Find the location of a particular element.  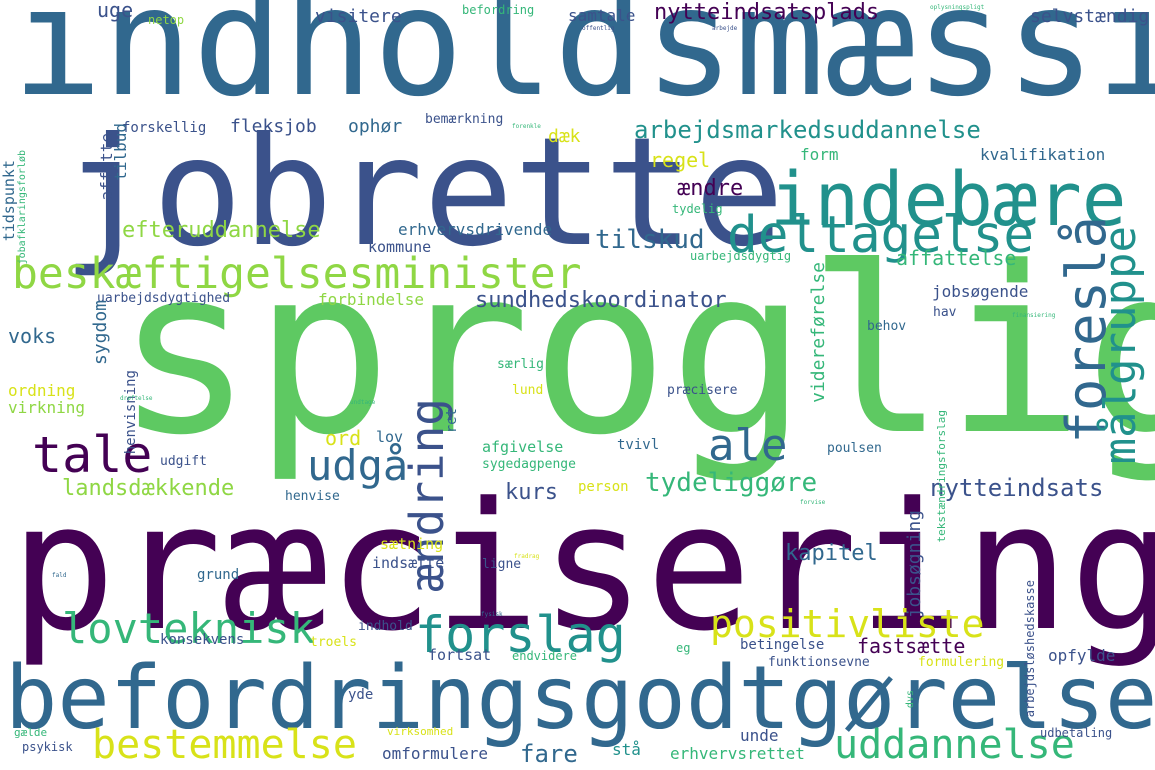

word: udgift is located at coordinates (183, 461).